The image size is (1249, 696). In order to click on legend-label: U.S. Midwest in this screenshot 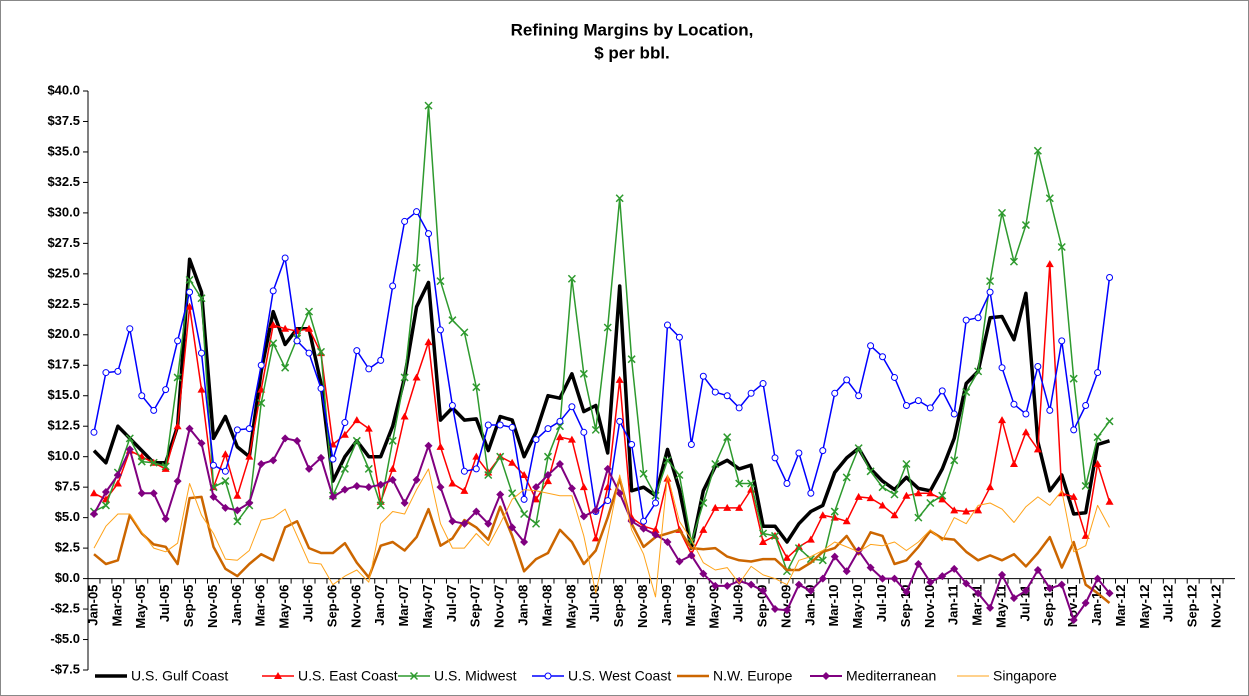, I will do `click(475, 676)`.